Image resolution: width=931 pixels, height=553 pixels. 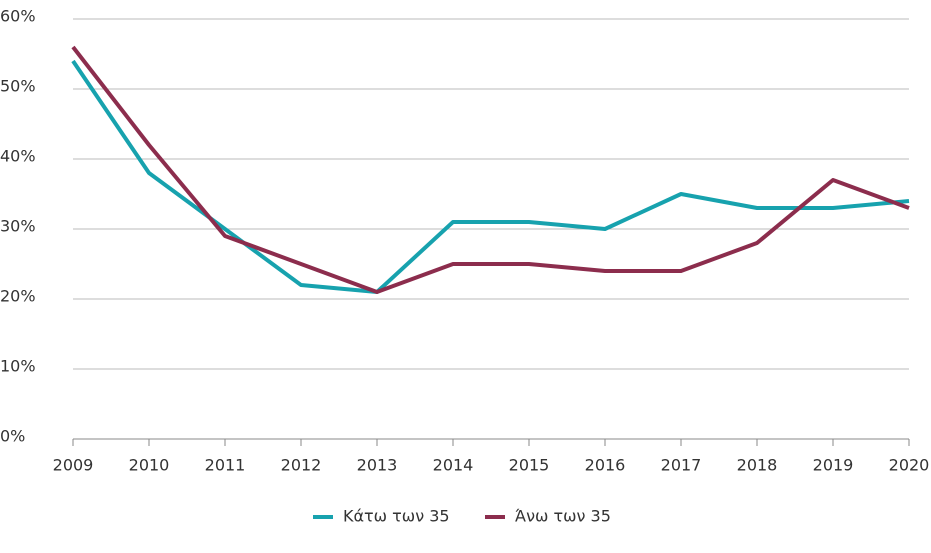 What do you see at coordinates (18, 16) in the screenshot?
I see `y-tick-label: 60%` at bounding box center [18, 16].